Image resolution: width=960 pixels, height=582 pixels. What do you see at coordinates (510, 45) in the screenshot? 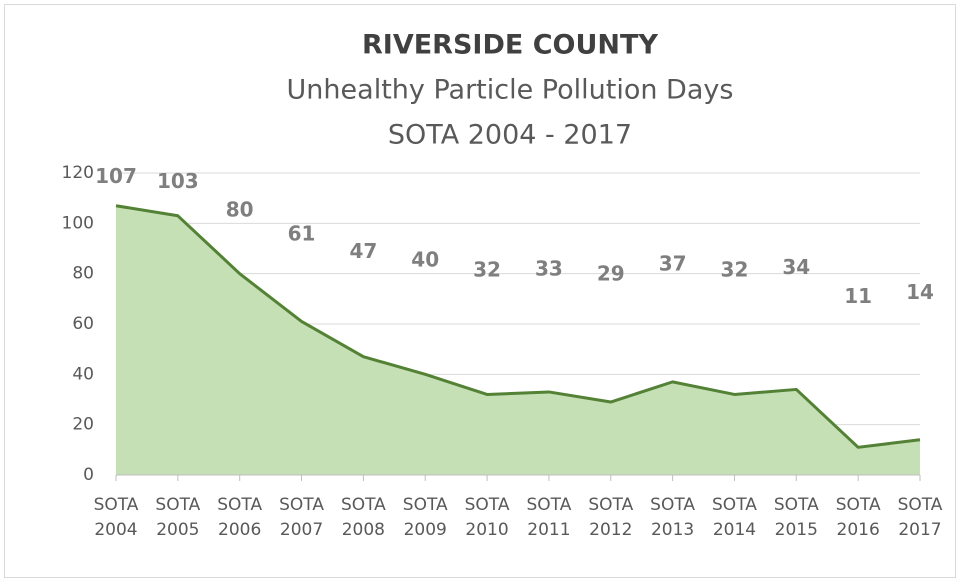
I see `chart-title: RIVERSIDE COUNTY` at bounding box center [510, 45].